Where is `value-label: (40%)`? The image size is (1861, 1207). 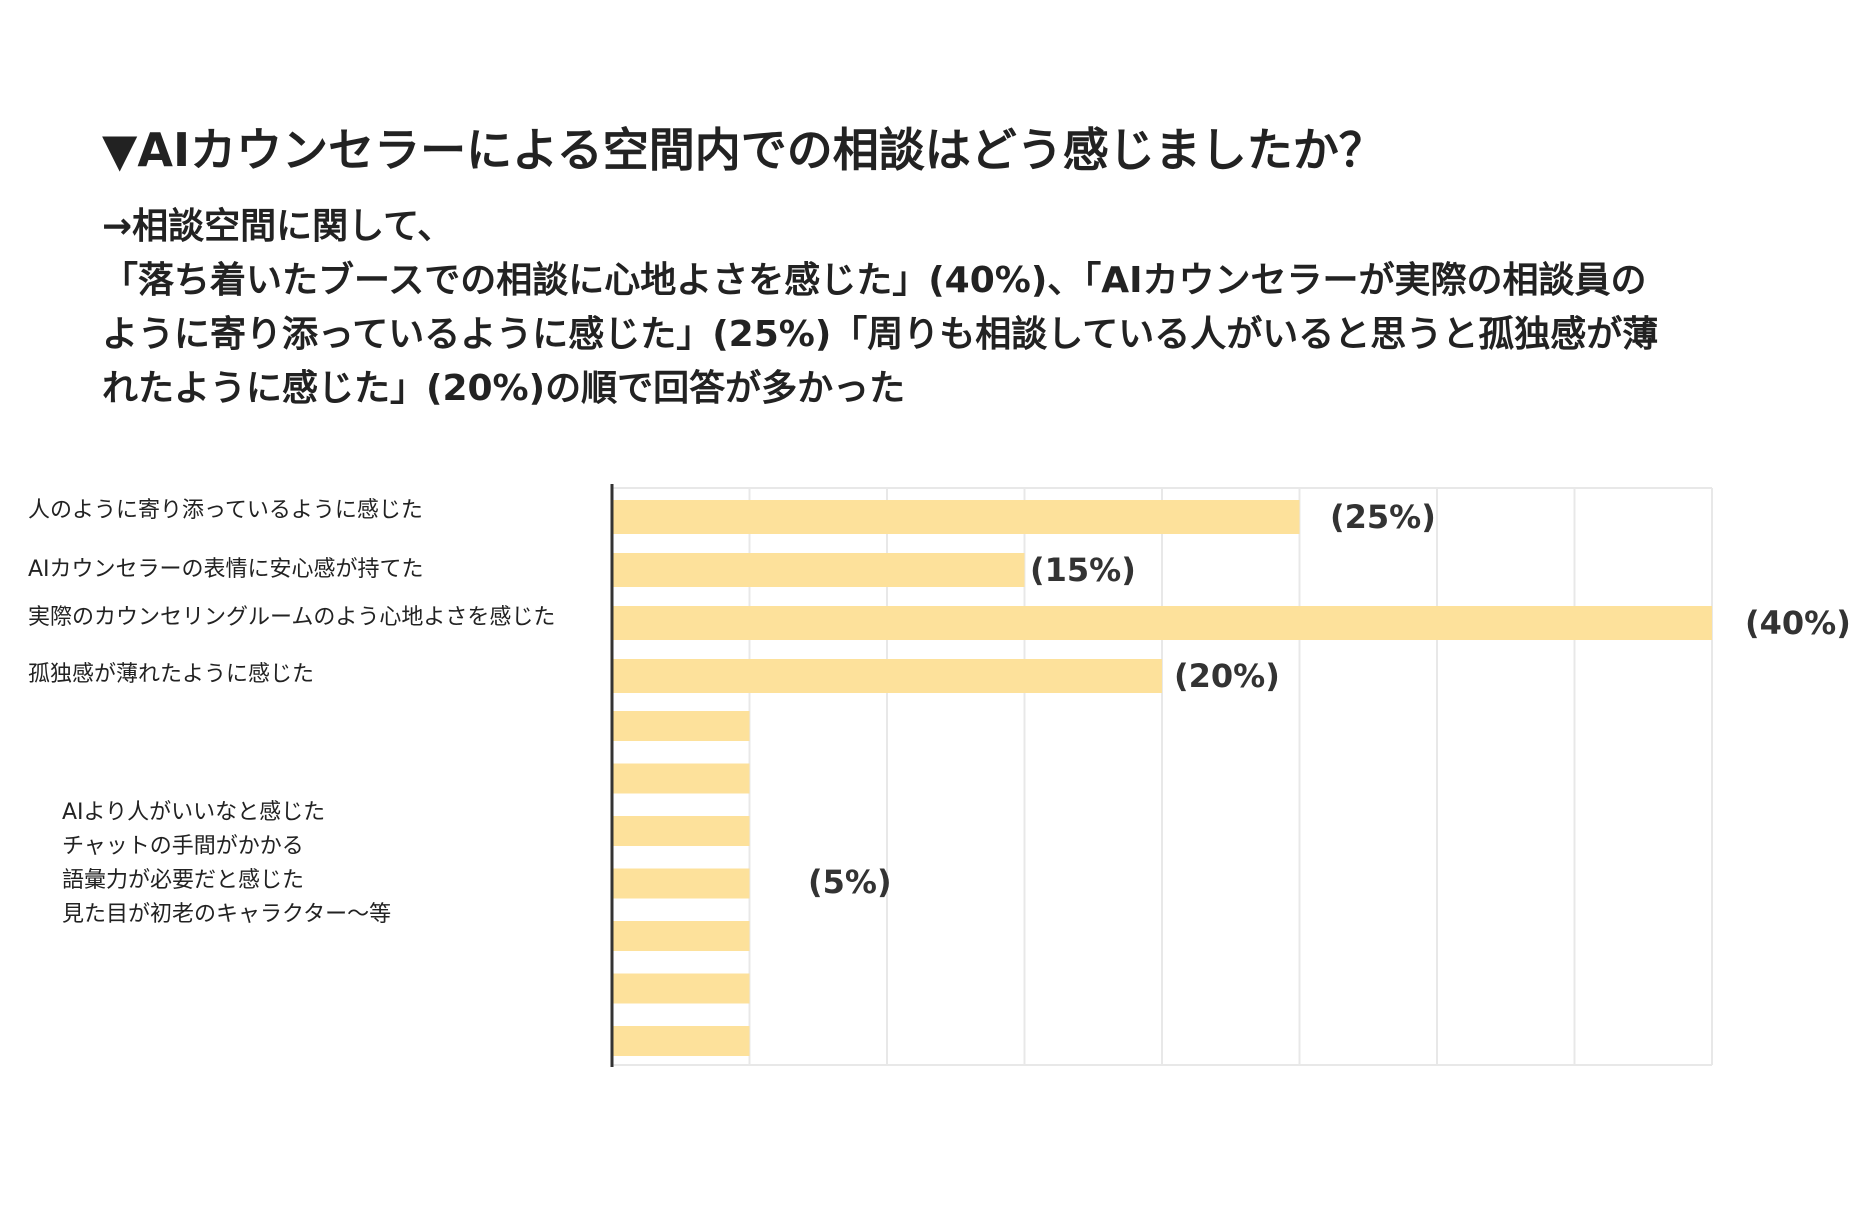 value-label: (40%) is located at coordinates (1798, 623).